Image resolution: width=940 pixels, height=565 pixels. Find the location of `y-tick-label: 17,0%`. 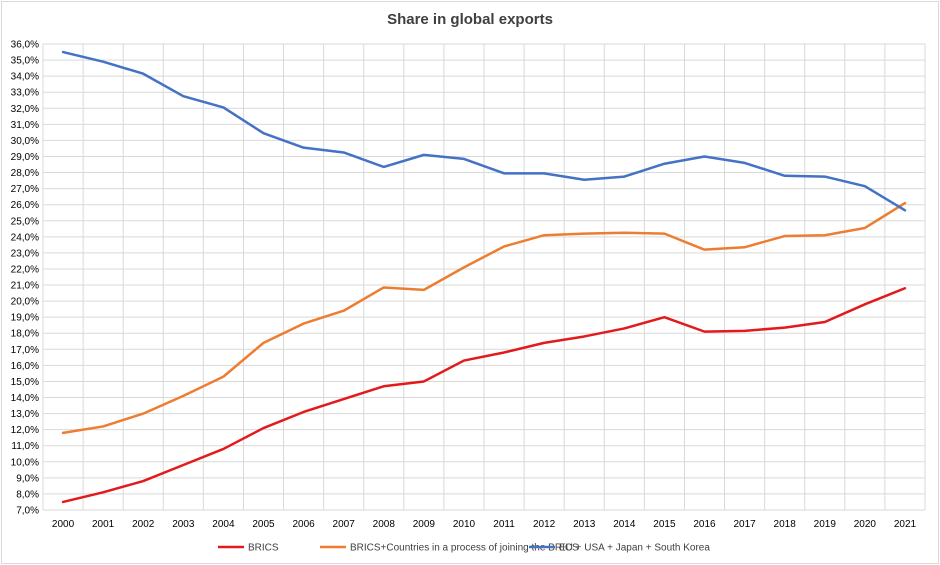

y-tick-label: 17,0% is located at coordinates (25, 350).